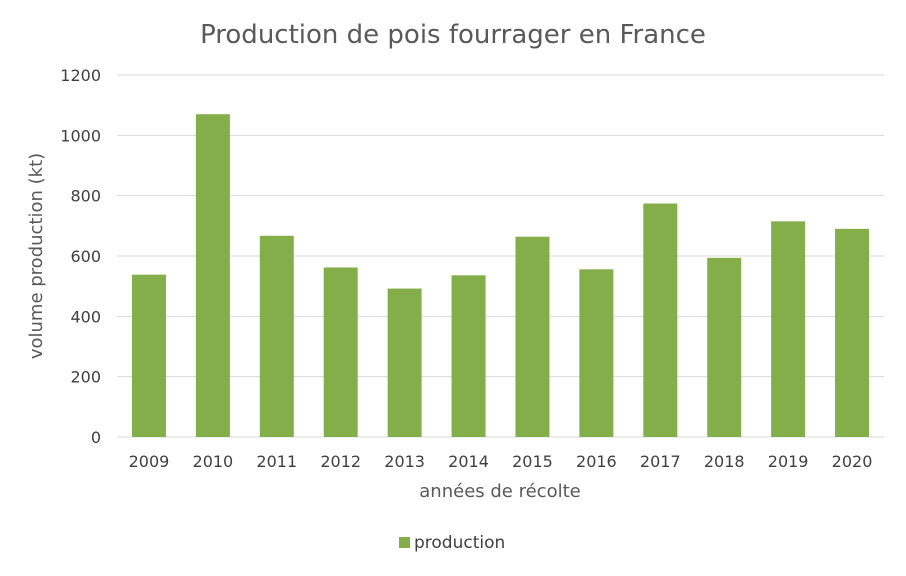  I want to click on bar-2015, so click(532, 336).